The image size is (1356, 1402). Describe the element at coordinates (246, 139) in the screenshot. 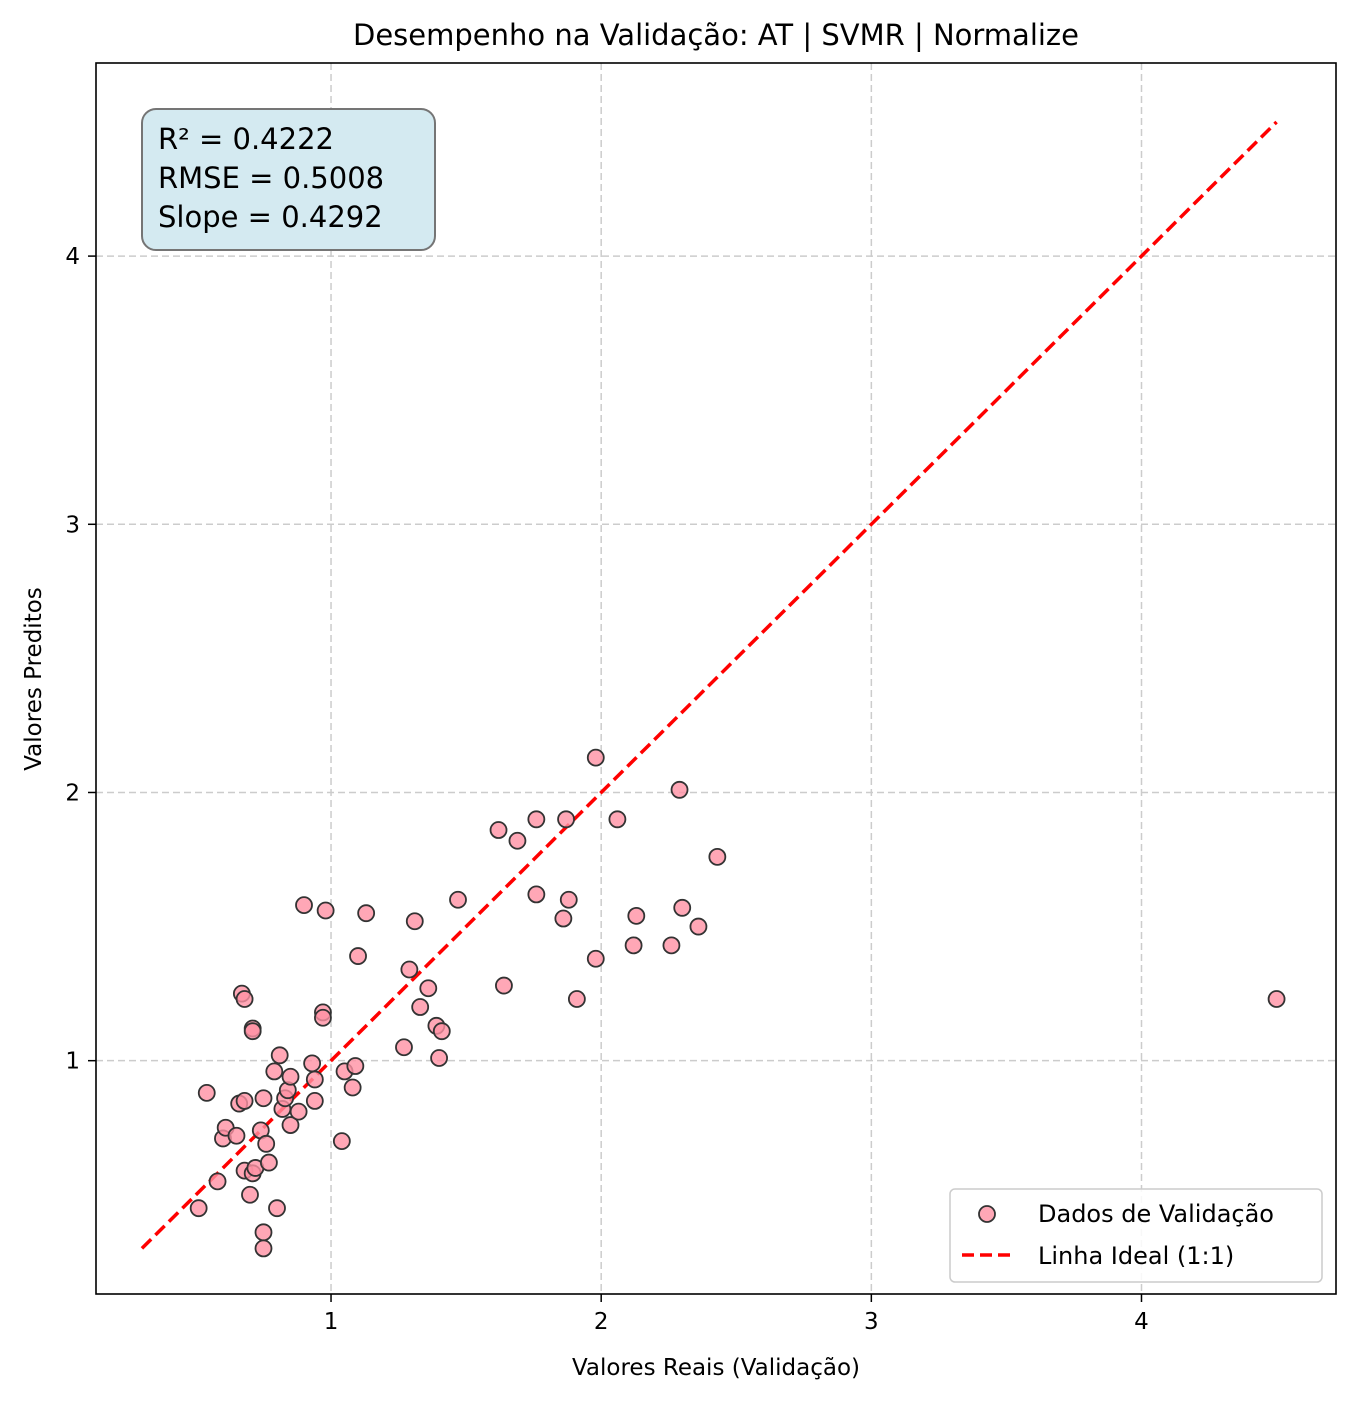

I see `stat-r2: R² = 0.4222` at that location.